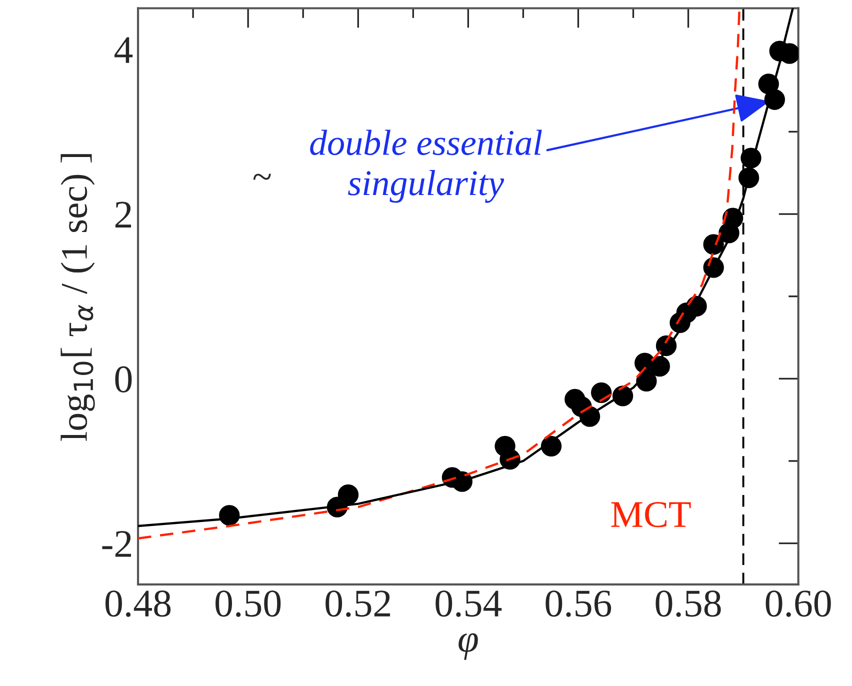 Image resolution: width=852 pixels, height=686 pixels. What do you see at coordinates (426, 166) in the screenshot?
I see `annotation: double essential singularity` at bounding box center [426, 166].